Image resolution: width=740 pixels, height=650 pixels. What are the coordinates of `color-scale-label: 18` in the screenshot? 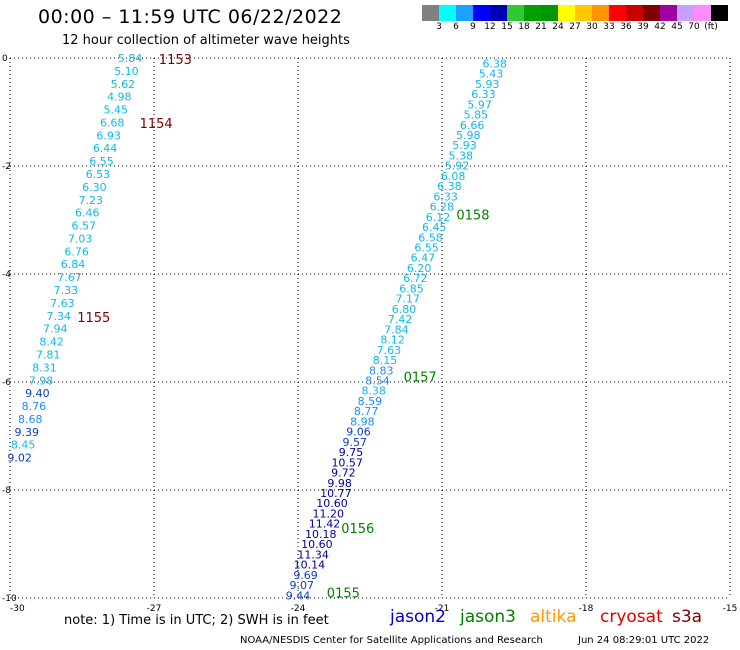 It's located at (524, 27).